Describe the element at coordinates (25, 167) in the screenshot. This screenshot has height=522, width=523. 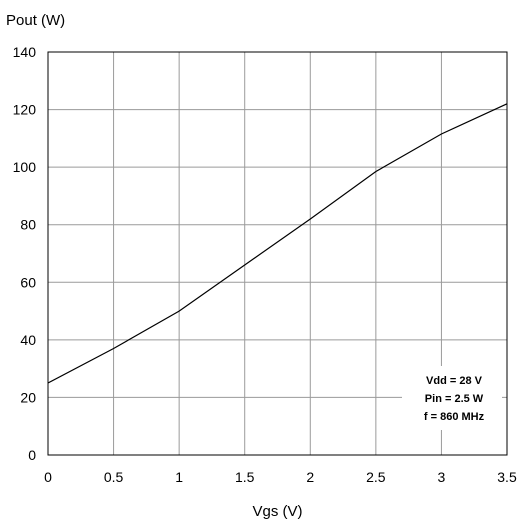
I see `y-tick-label: 100` at that location.